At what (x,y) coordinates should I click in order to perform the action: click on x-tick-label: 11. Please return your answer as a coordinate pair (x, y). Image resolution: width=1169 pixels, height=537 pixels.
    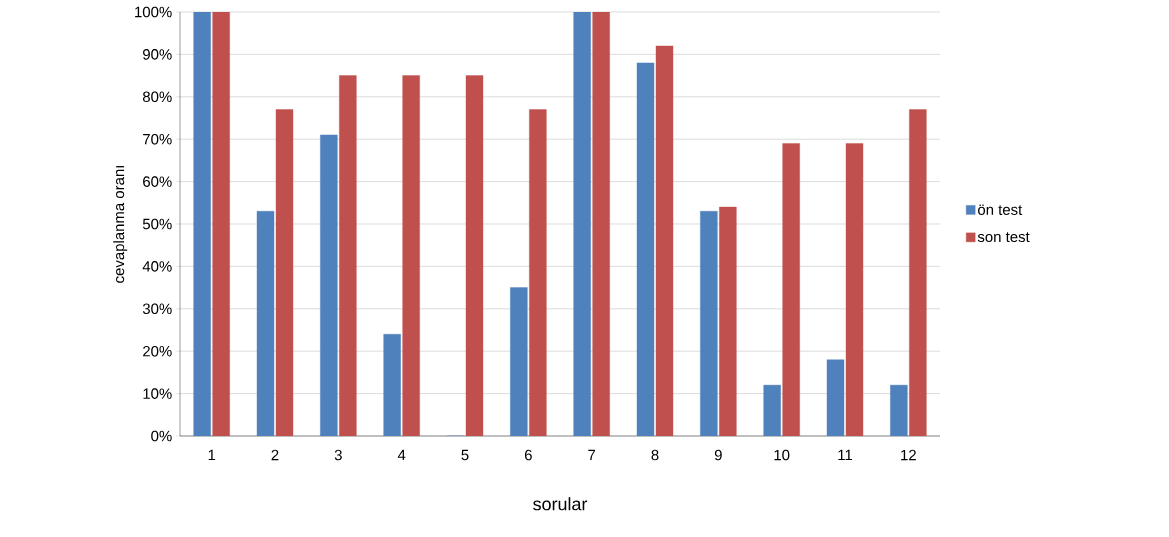
    Looking at the image, I should click on (845, 455).